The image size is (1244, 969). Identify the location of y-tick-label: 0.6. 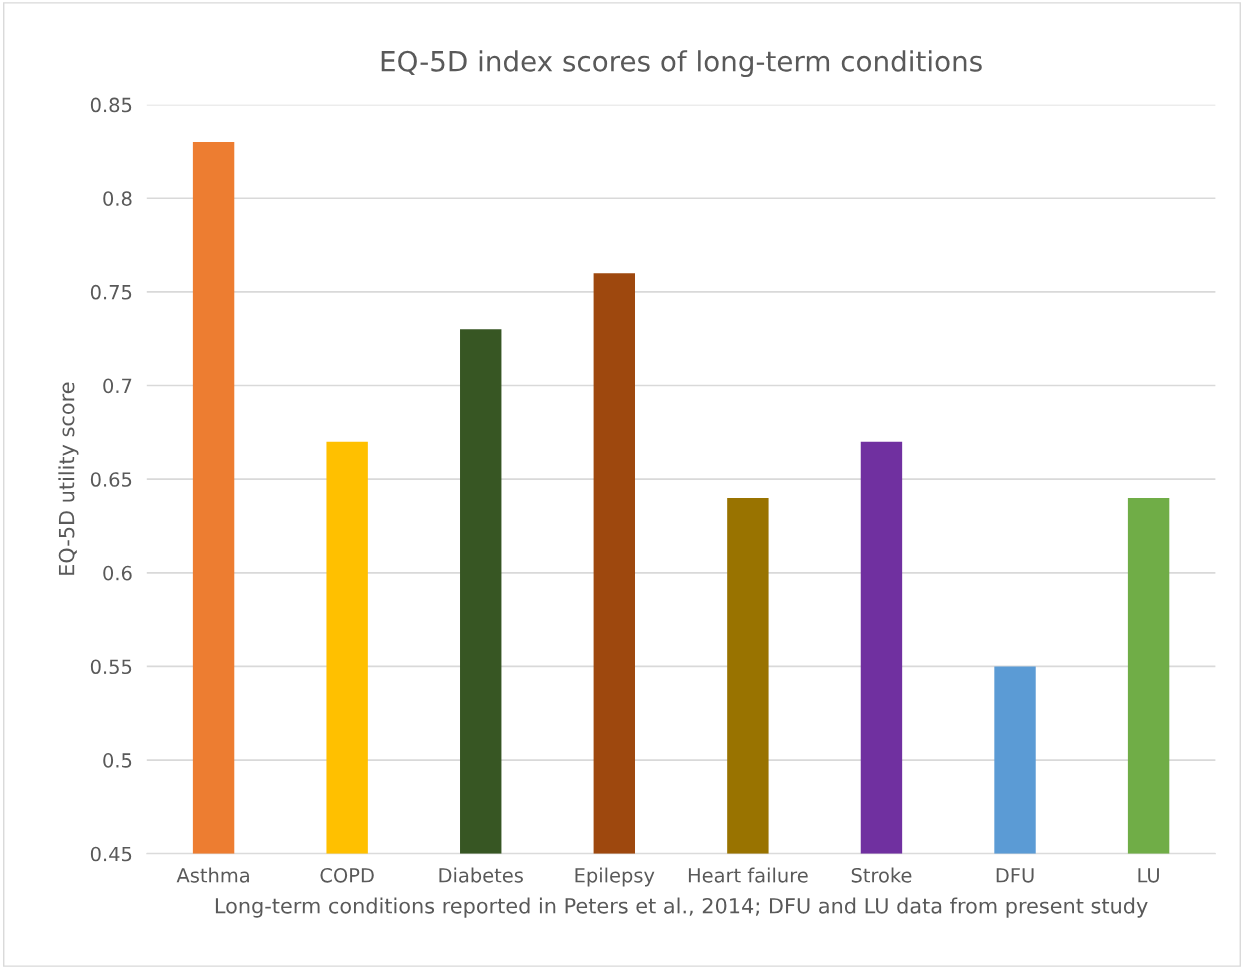
(117, 573).